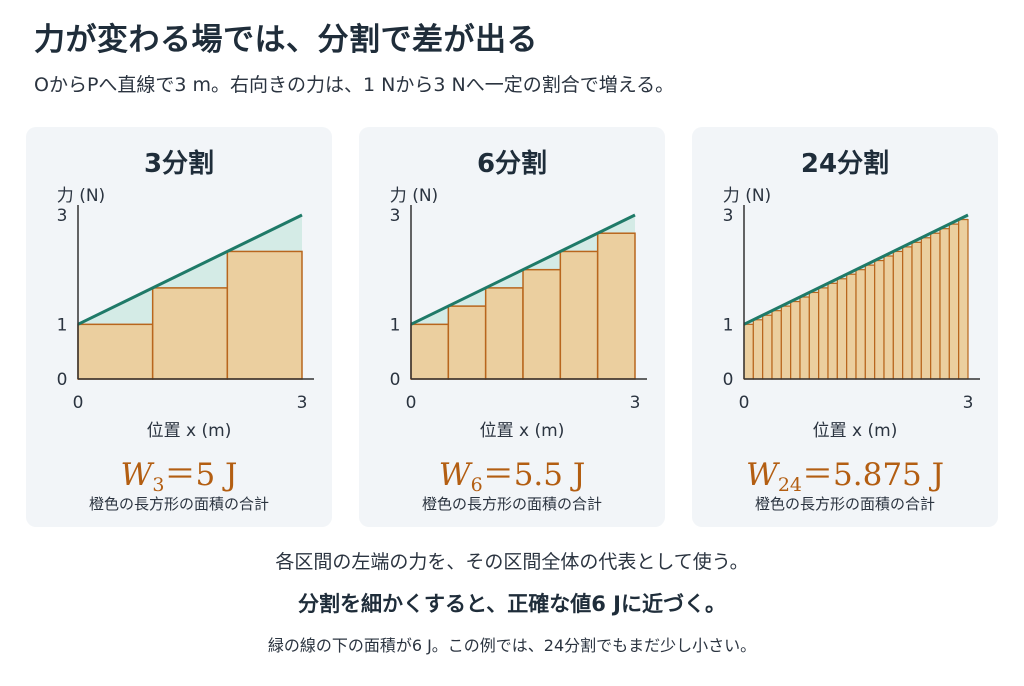  I want to click on work-formula: W24＝5.875 J, so click(845, 476).